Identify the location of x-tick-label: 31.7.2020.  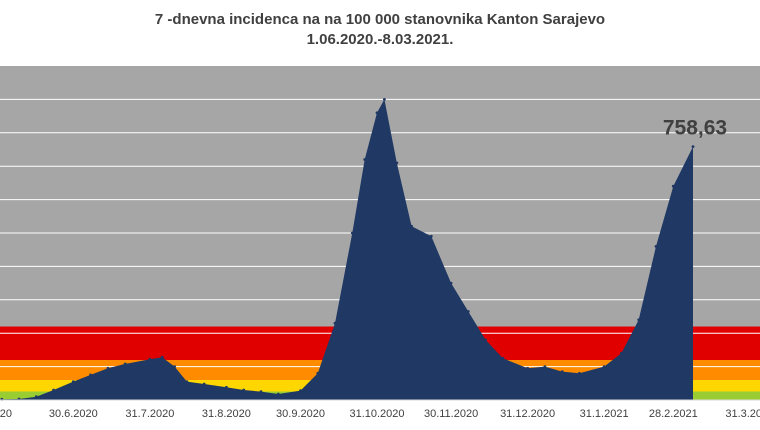
(149, 414).